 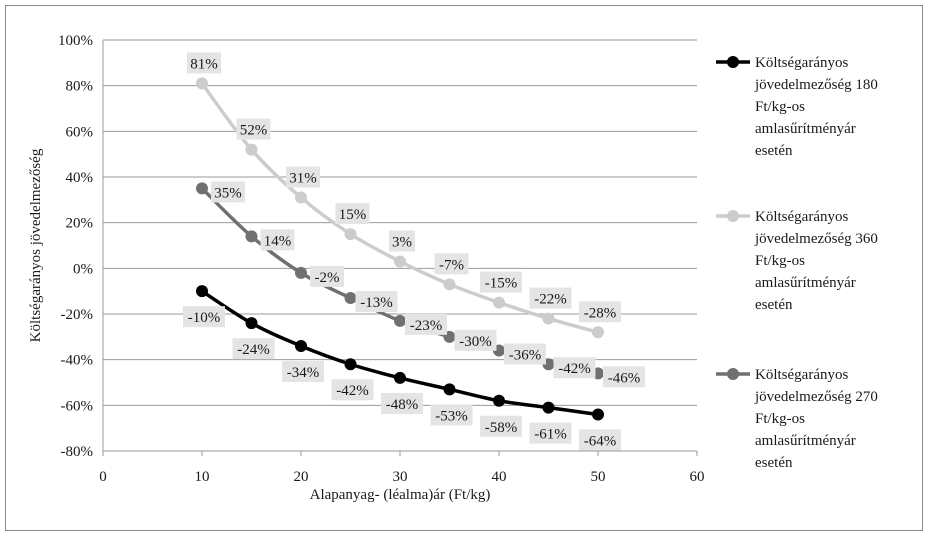 I want to click on legend-label-line: jövedelmezőség 270, so click(x=816, y=397).